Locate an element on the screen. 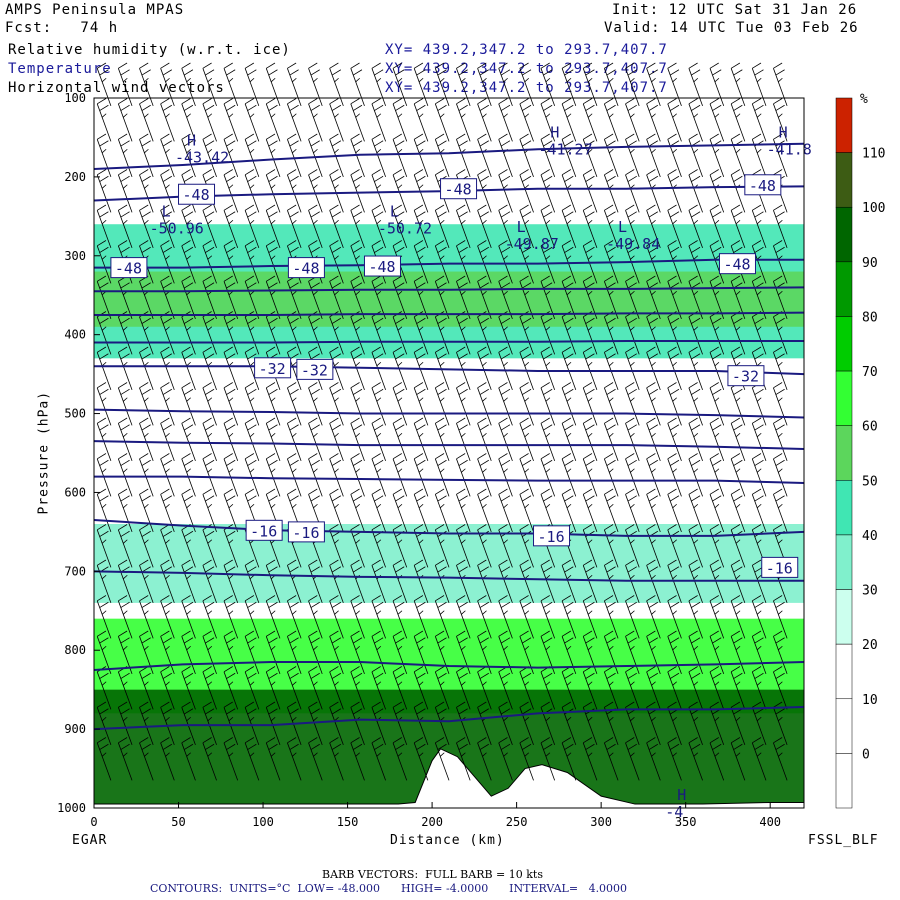  x-tick-label: 200 is located at coordinates (432, 822).